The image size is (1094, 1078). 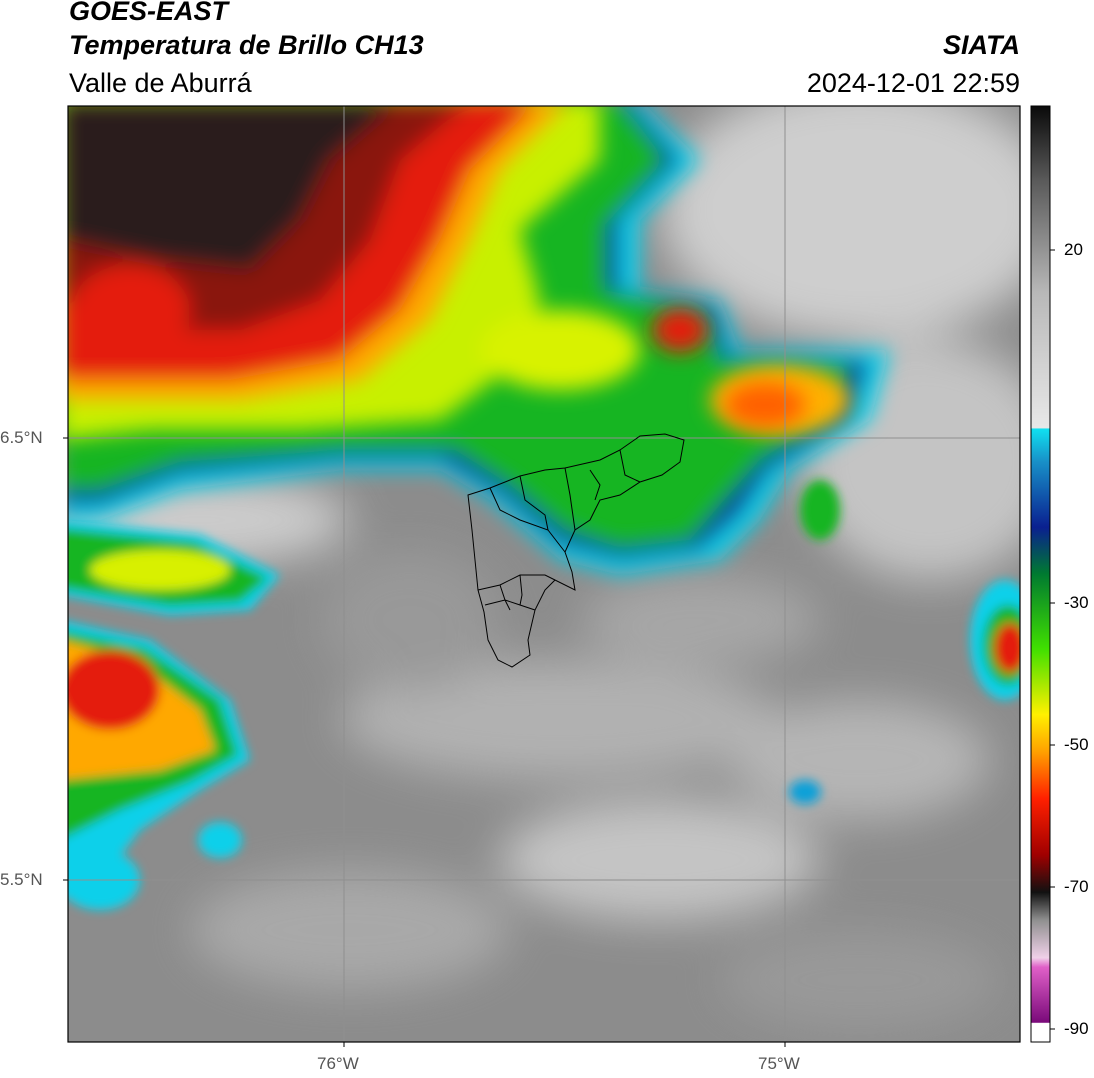 I want to click on region-name: Valle de Aburrá, so click(x=160, y=83).